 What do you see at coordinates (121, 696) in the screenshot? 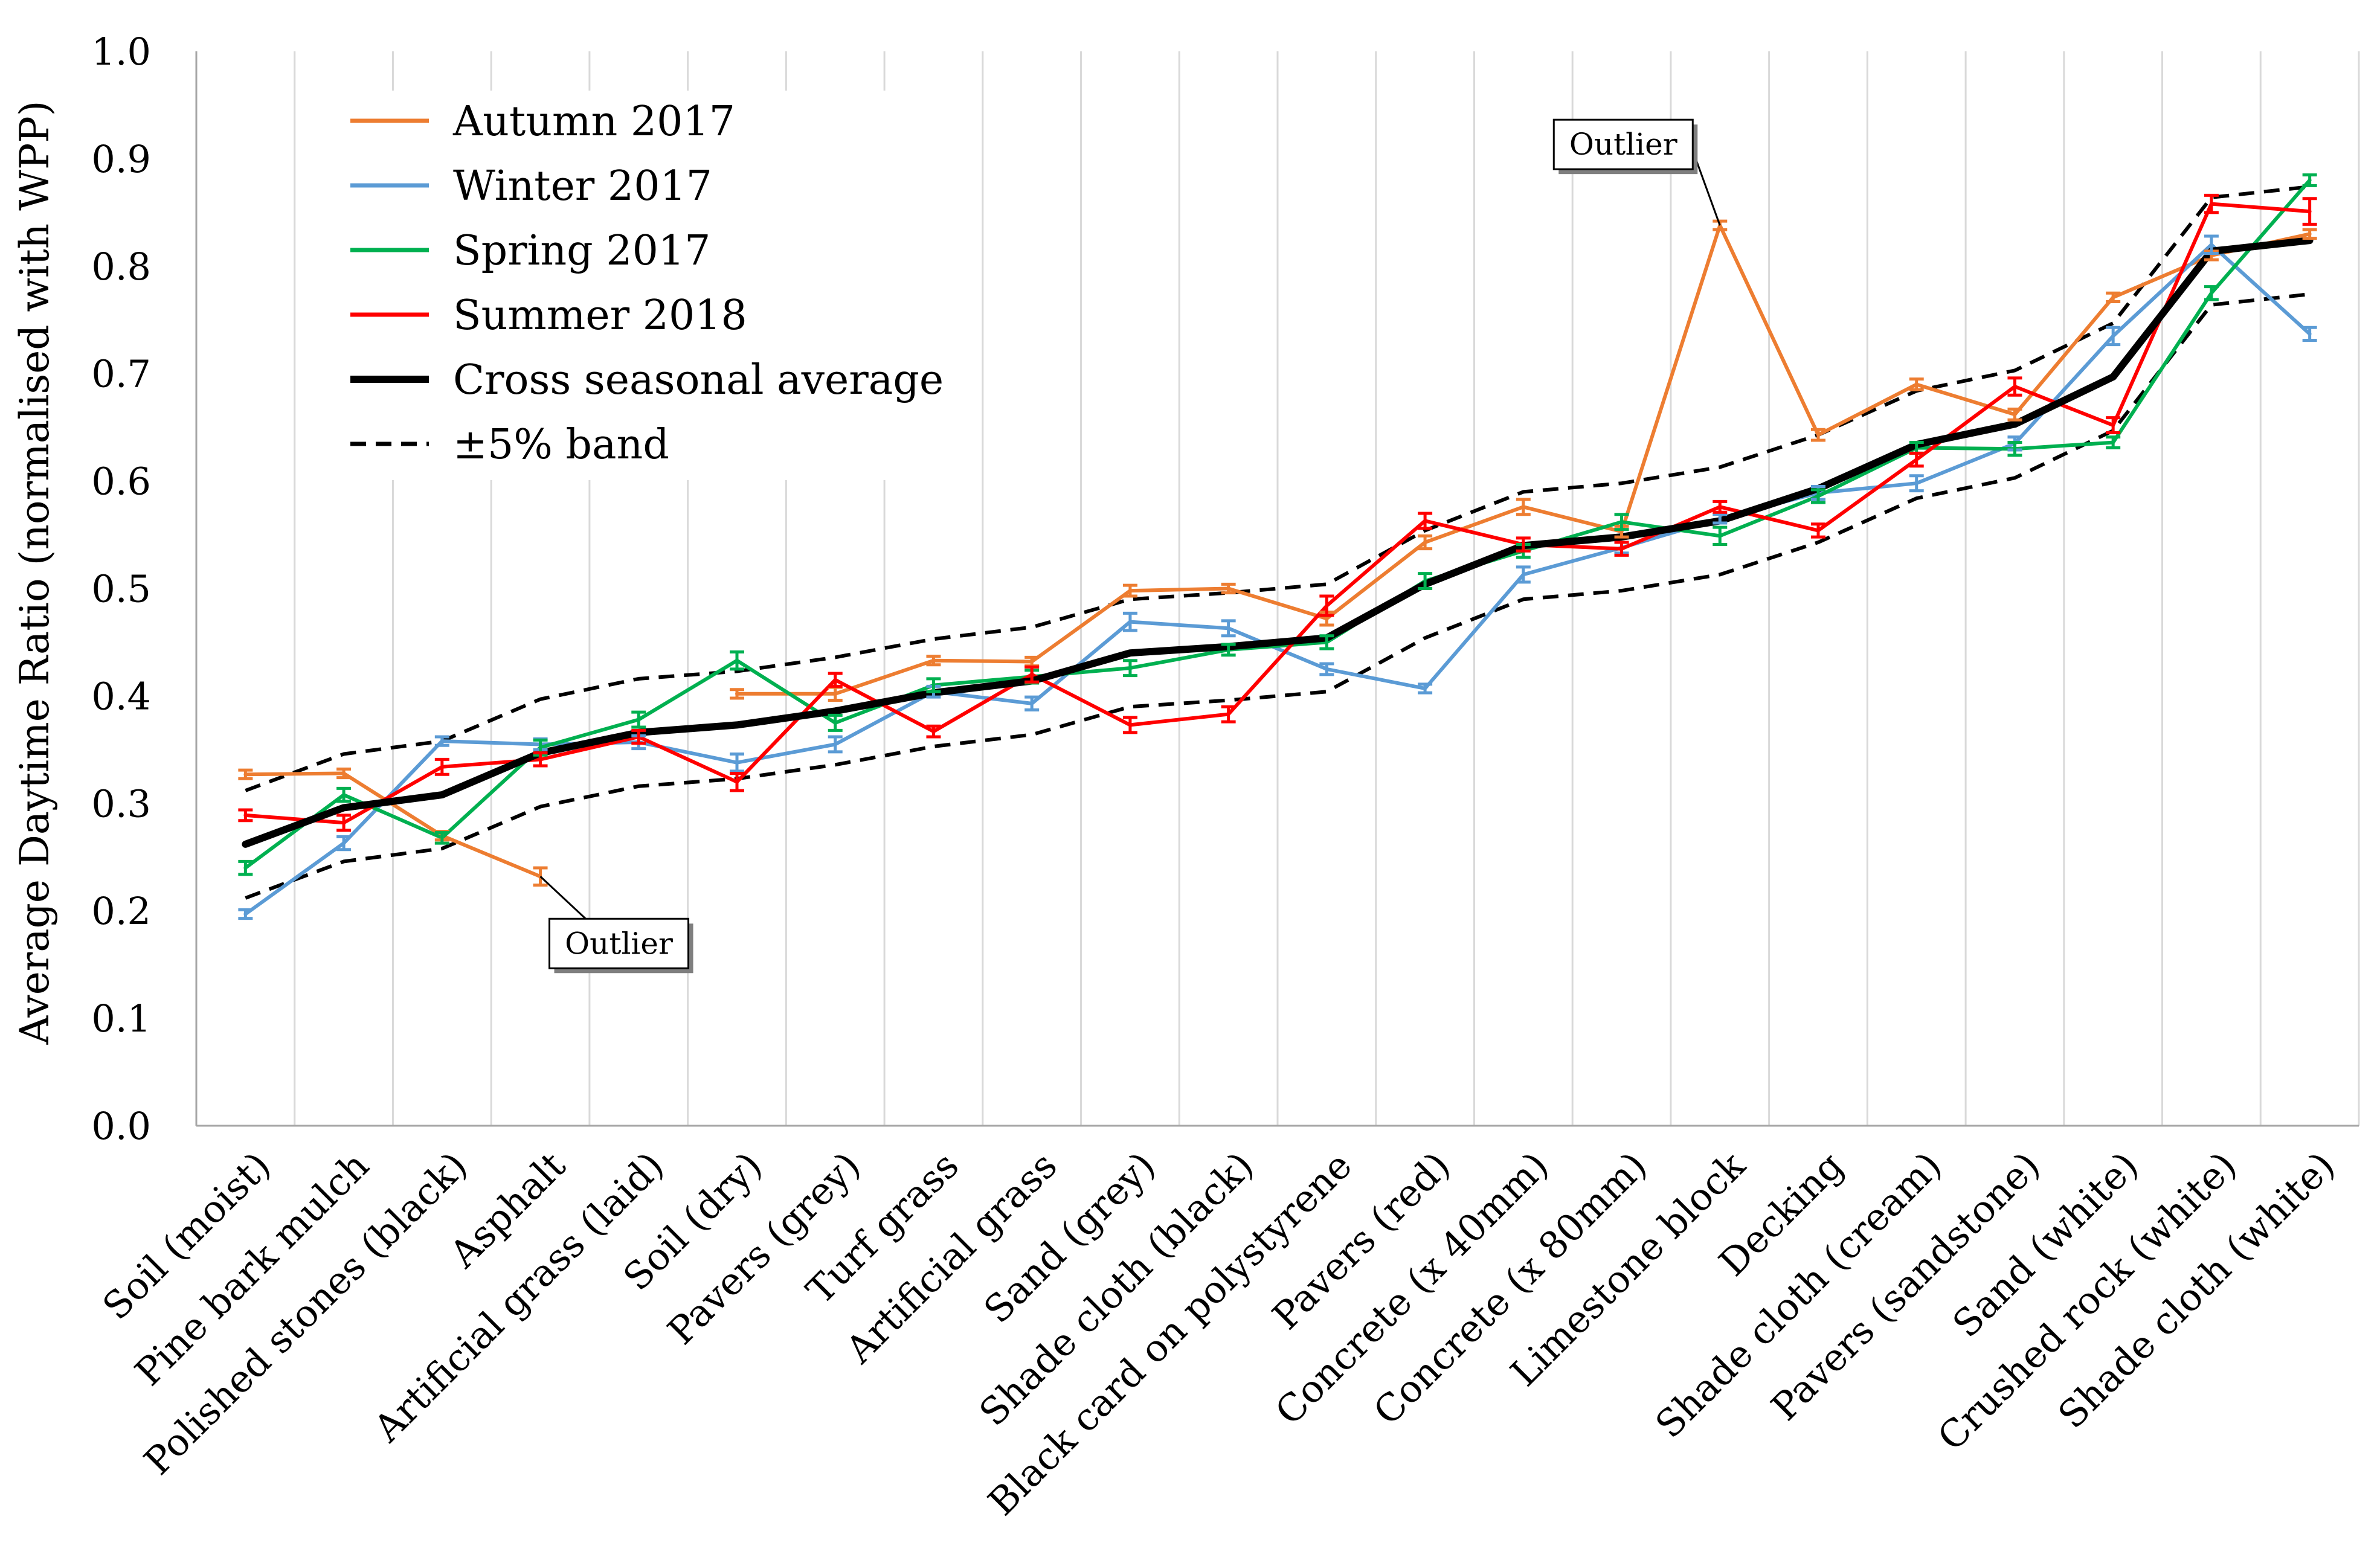
I see `y-tick-label: 0.4` at bounding box center [121, 696].